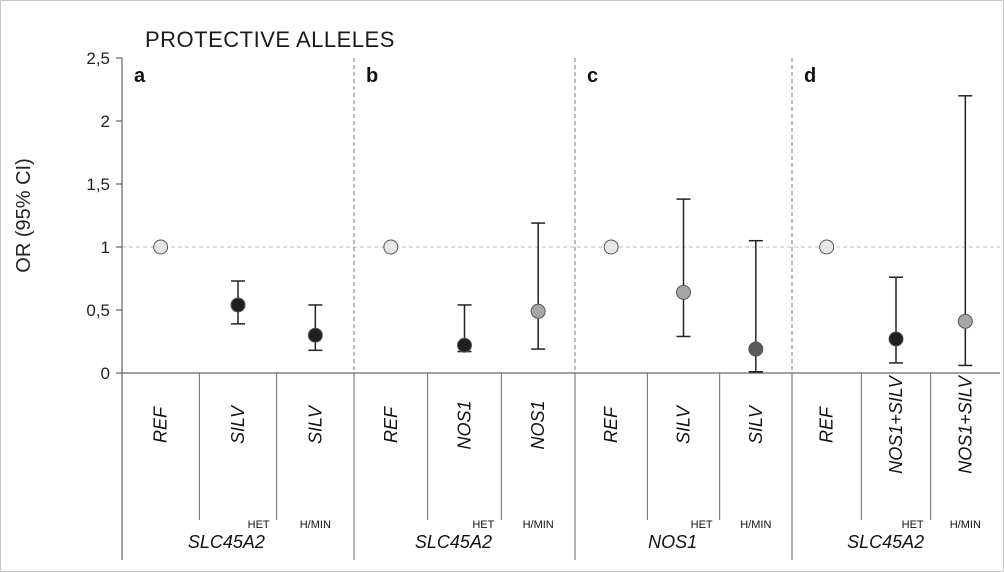 The image size is (1004, 572). Describe the element at coordinates (270, 39) in the screenshot. I see `chart-title: PROTECTIVE ALLELES` at that location.